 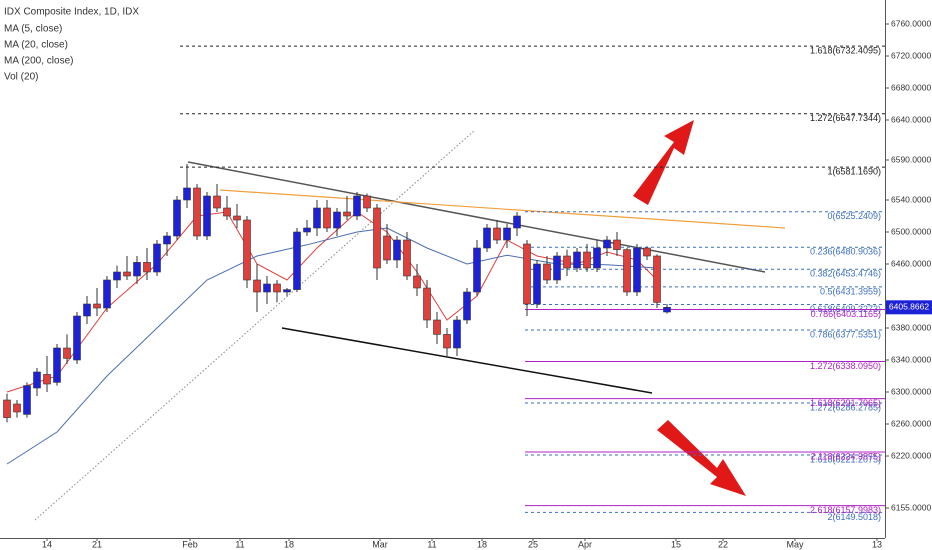 What do you see at coordinates (502, 209) in the screenshot?
I see `orange-trendline` at bounding box center [502, 209].